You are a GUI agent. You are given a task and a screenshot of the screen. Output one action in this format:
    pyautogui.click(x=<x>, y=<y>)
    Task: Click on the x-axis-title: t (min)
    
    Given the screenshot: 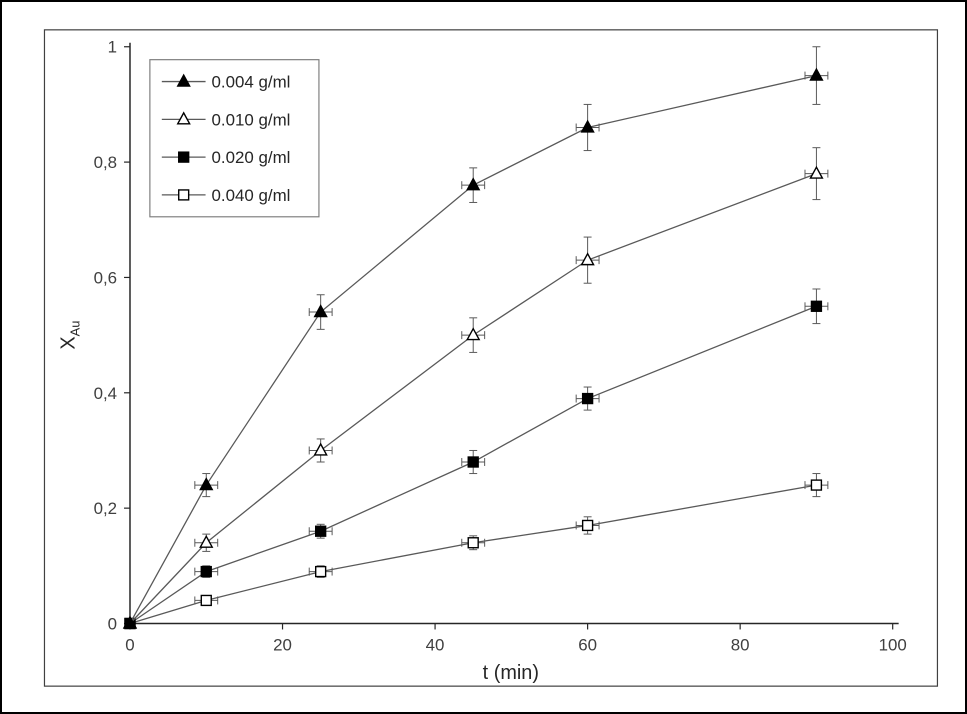 What is the action you would take?
    pyautogui.click(x=511, y=673)
    